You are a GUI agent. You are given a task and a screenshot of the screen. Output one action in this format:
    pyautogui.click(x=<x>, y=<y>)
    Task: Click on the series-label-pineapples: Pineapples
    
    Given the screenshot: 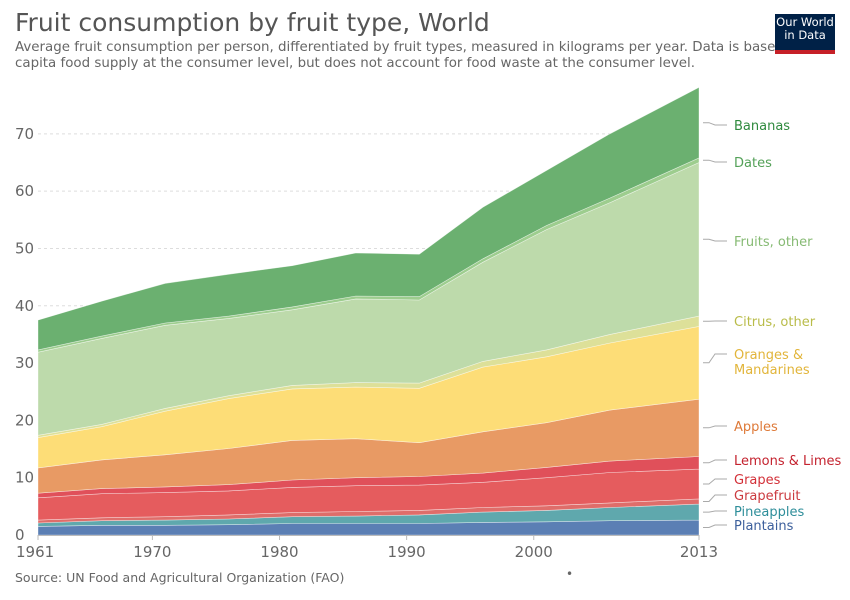 What is the action you would take?
    pyautogui.click(x=769, y=512)
    